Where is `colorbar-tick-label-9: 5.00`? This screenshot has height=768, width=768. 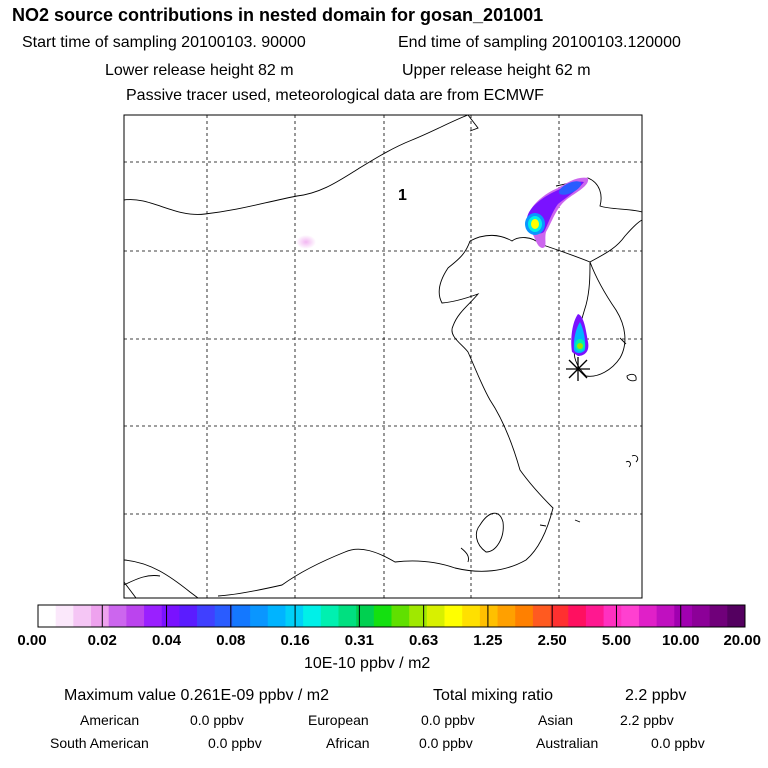 colorbar-tick-label-9: 5.00 is located at coordinates (616, 640).